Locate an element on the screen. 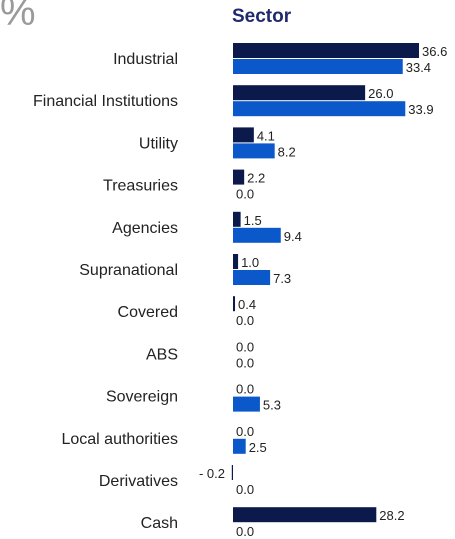 The width and height of the screenshot is (455, 539). chart-title: Sector is located at coordinates (262, 16).